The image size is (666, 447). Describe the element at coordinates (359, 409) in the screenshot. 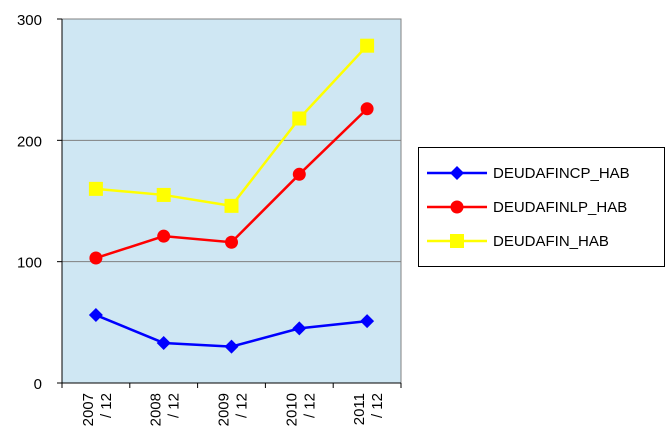

I see `x-tick-label: 2011` at that location.